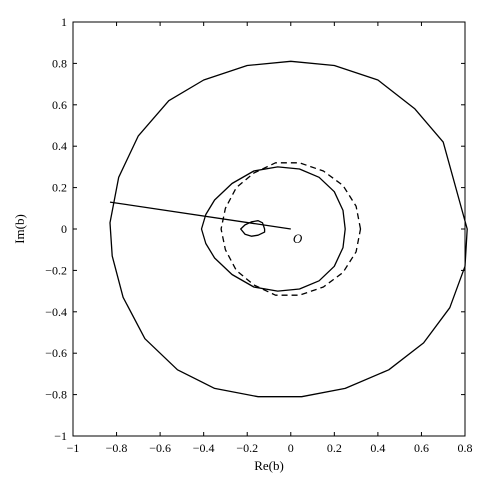 The image size is (493, 500). What do you see at coordinates (291, 448) in the screenshot?
I see `x-tick-label: 0` at bounding box center [291, 448].